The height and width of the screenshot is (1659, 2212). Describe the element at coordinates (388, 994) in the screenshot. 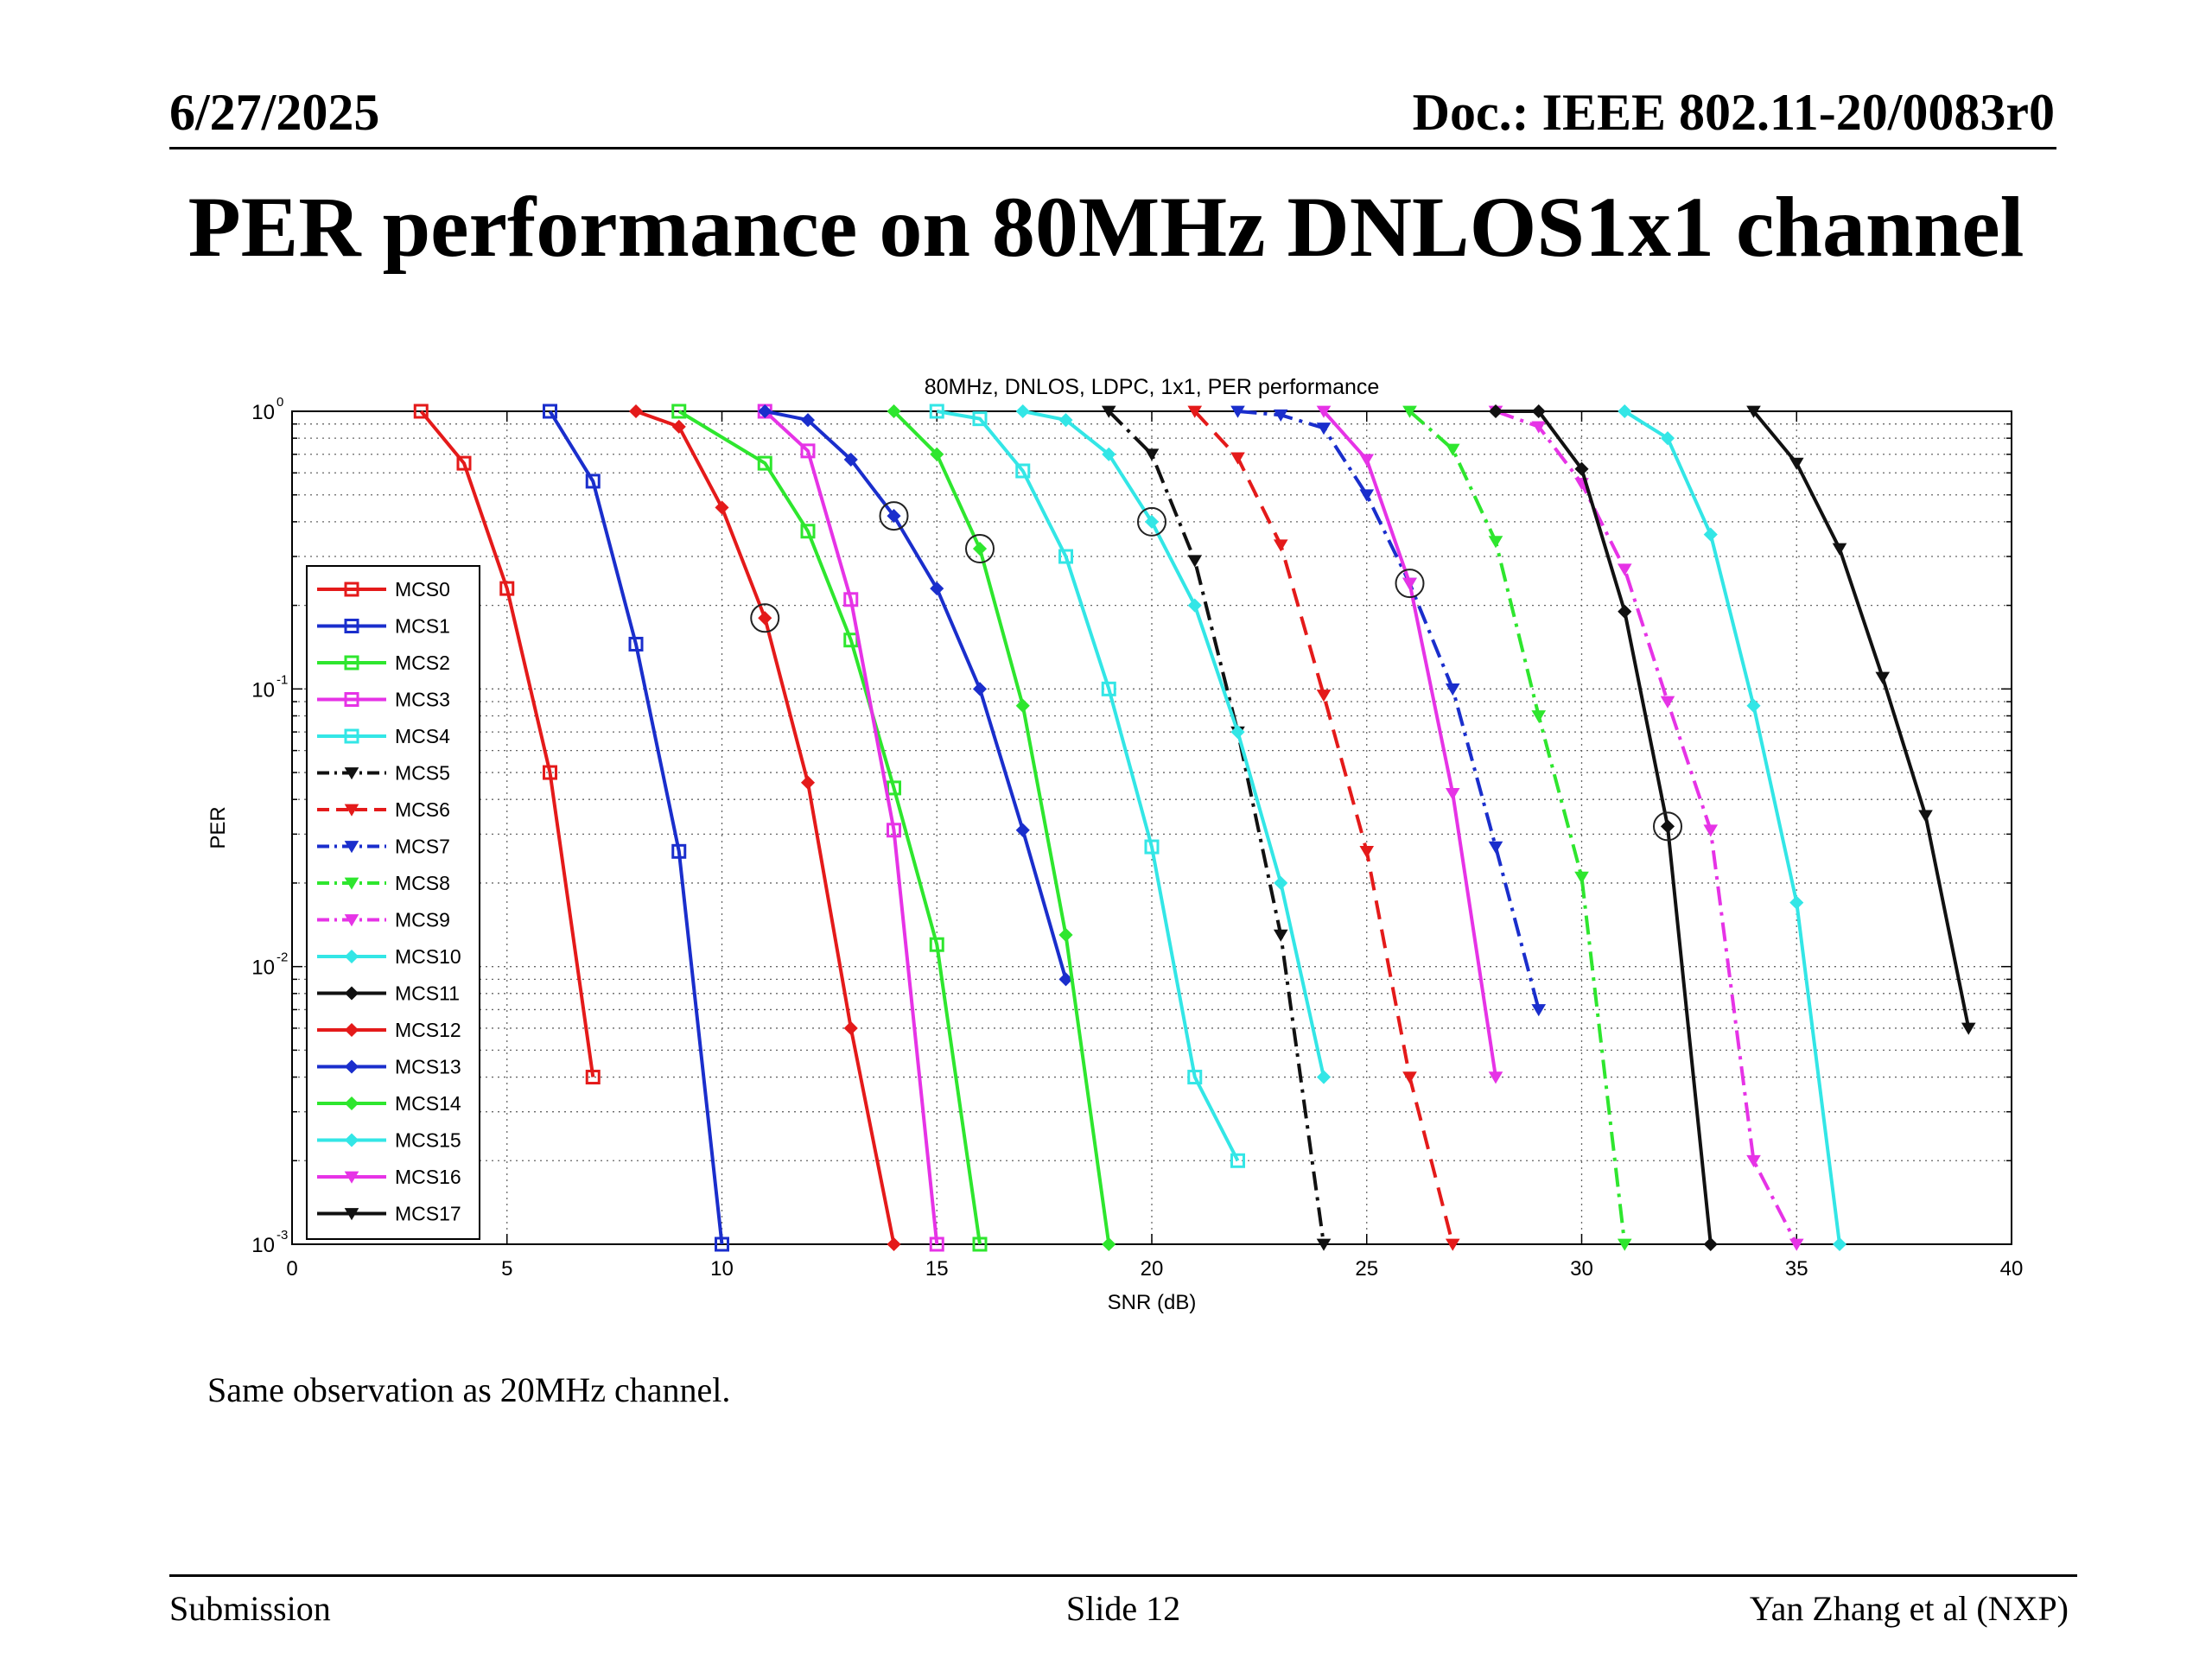

I see `legend-item: MCS11` at that location.